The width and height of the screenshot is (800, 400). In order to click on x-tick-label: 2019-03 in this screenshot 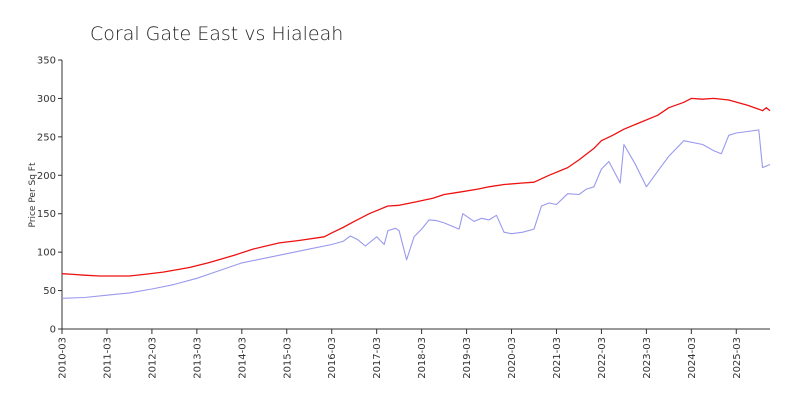, I will do `click(467, 358)`.